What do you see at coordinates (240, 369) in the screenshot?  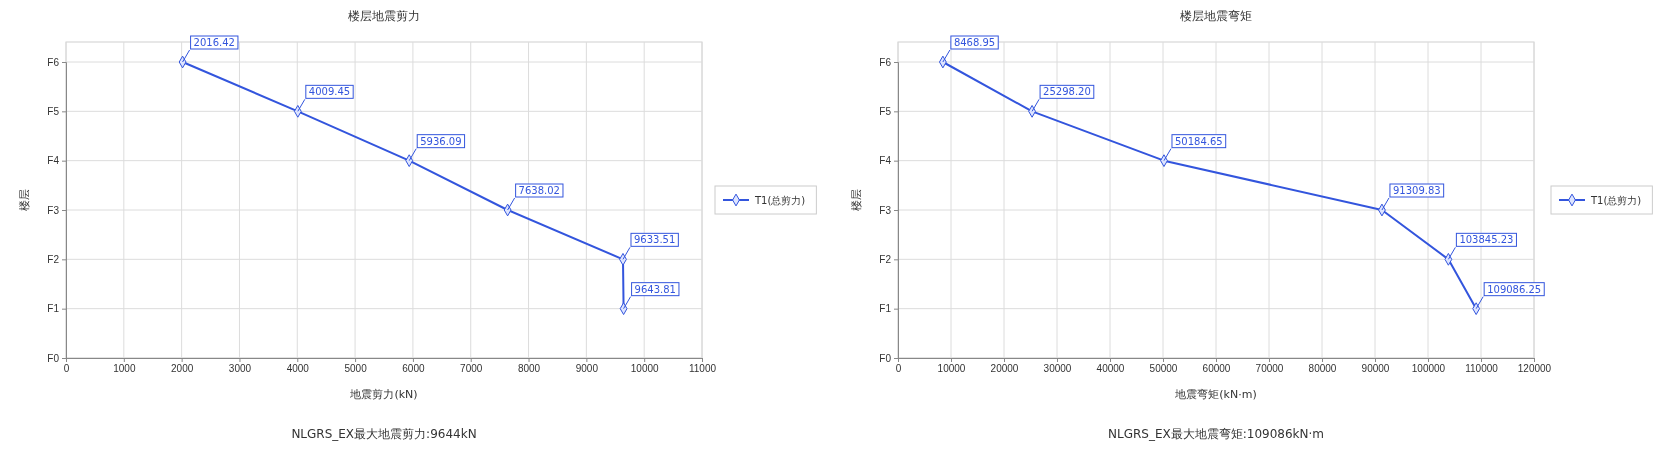 I see `x-tick-label: 3000` at bounding box center [240, 369].